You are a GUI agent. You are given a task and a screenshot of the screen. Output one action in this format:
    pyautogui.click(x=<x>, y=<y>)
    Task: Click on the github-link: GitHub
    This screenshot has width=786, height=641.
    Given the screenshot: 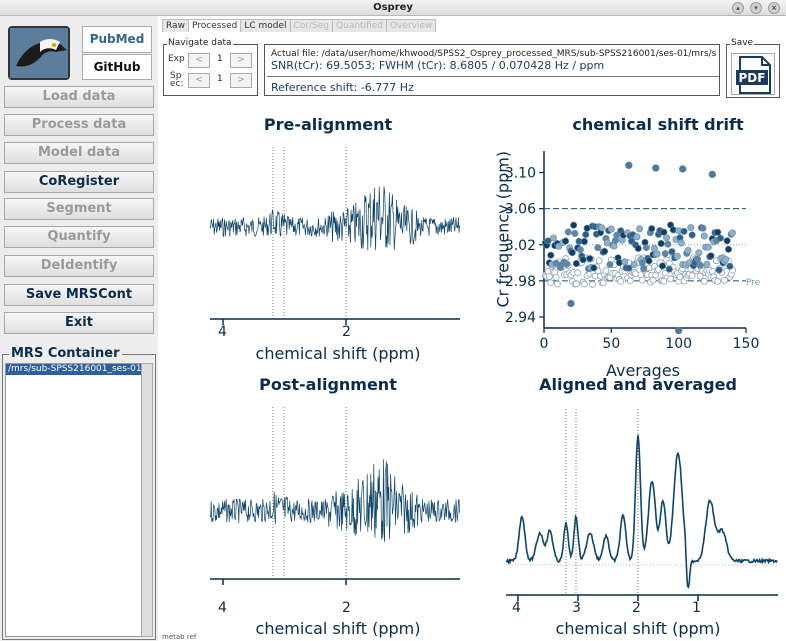 What is the action you would take?
    pyautogui.click(x=117, y=67)
    